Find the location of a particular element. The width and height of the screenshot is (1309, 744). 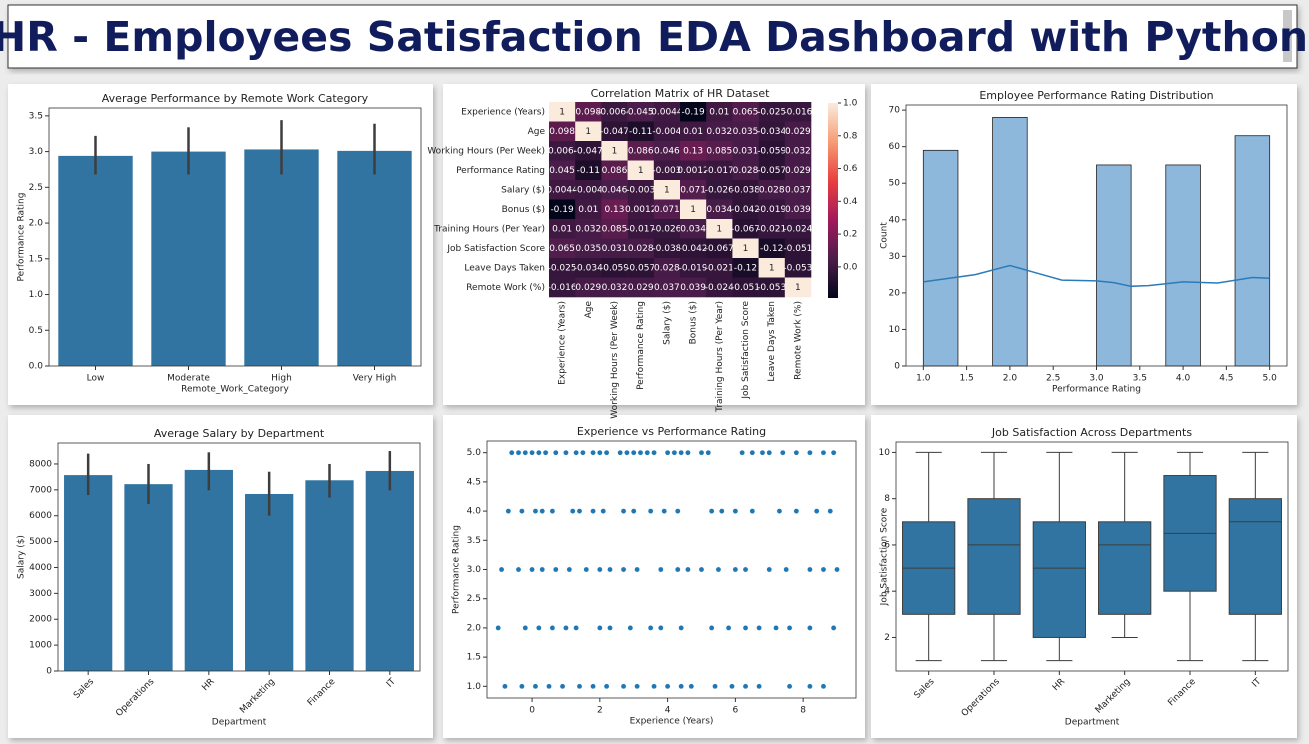

x-tick-label: Very High is located at coordinates (375, 379).